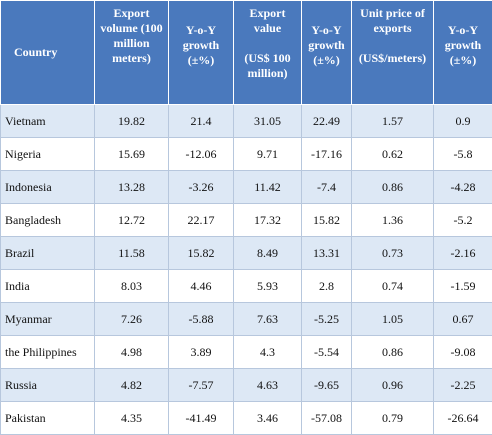 The height and width of the screenshot is (435, 492). I want to click on export-value-cell: 31.05, so click(268, 121).